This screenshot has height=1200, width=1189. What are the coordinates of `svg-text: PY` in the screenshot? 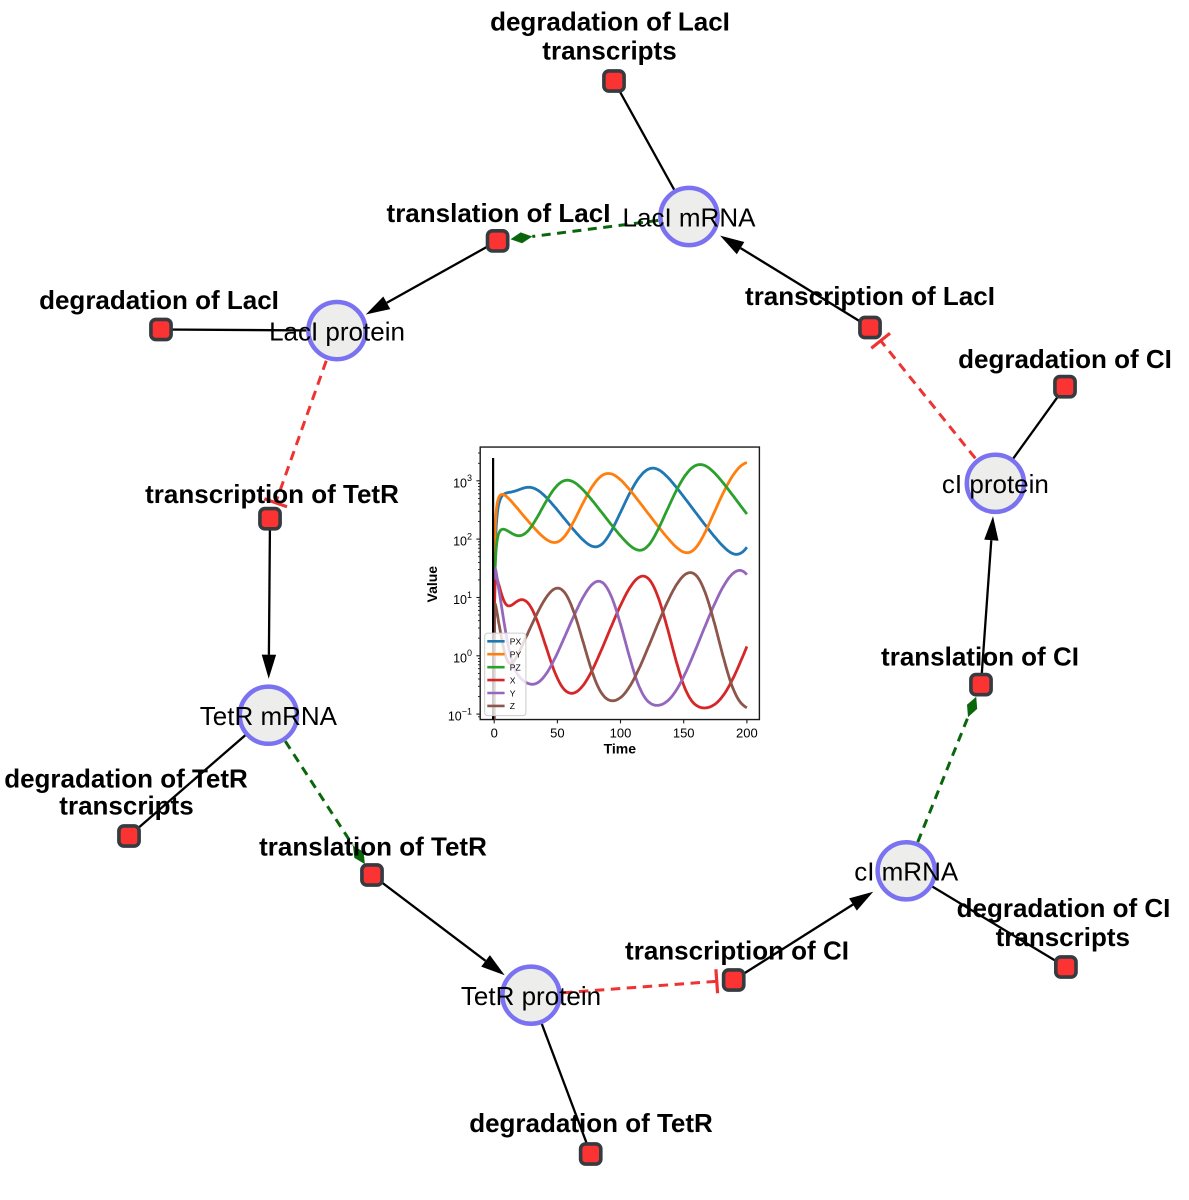 It's located at (516, 655).